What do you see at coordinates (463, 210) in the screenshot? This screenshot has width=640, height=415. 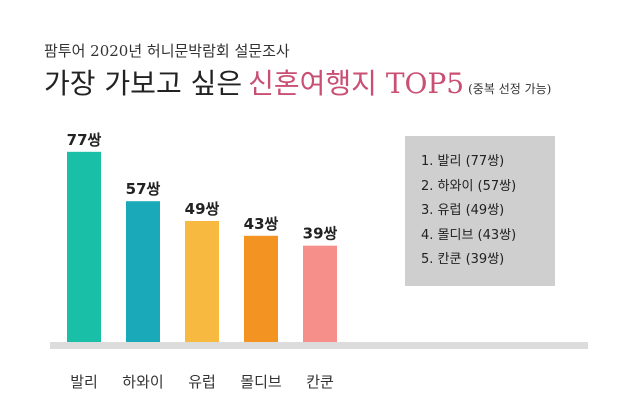 I see `legend-item-3: 3. 유럽 (49쌍)` at bounding box center [463, 210].